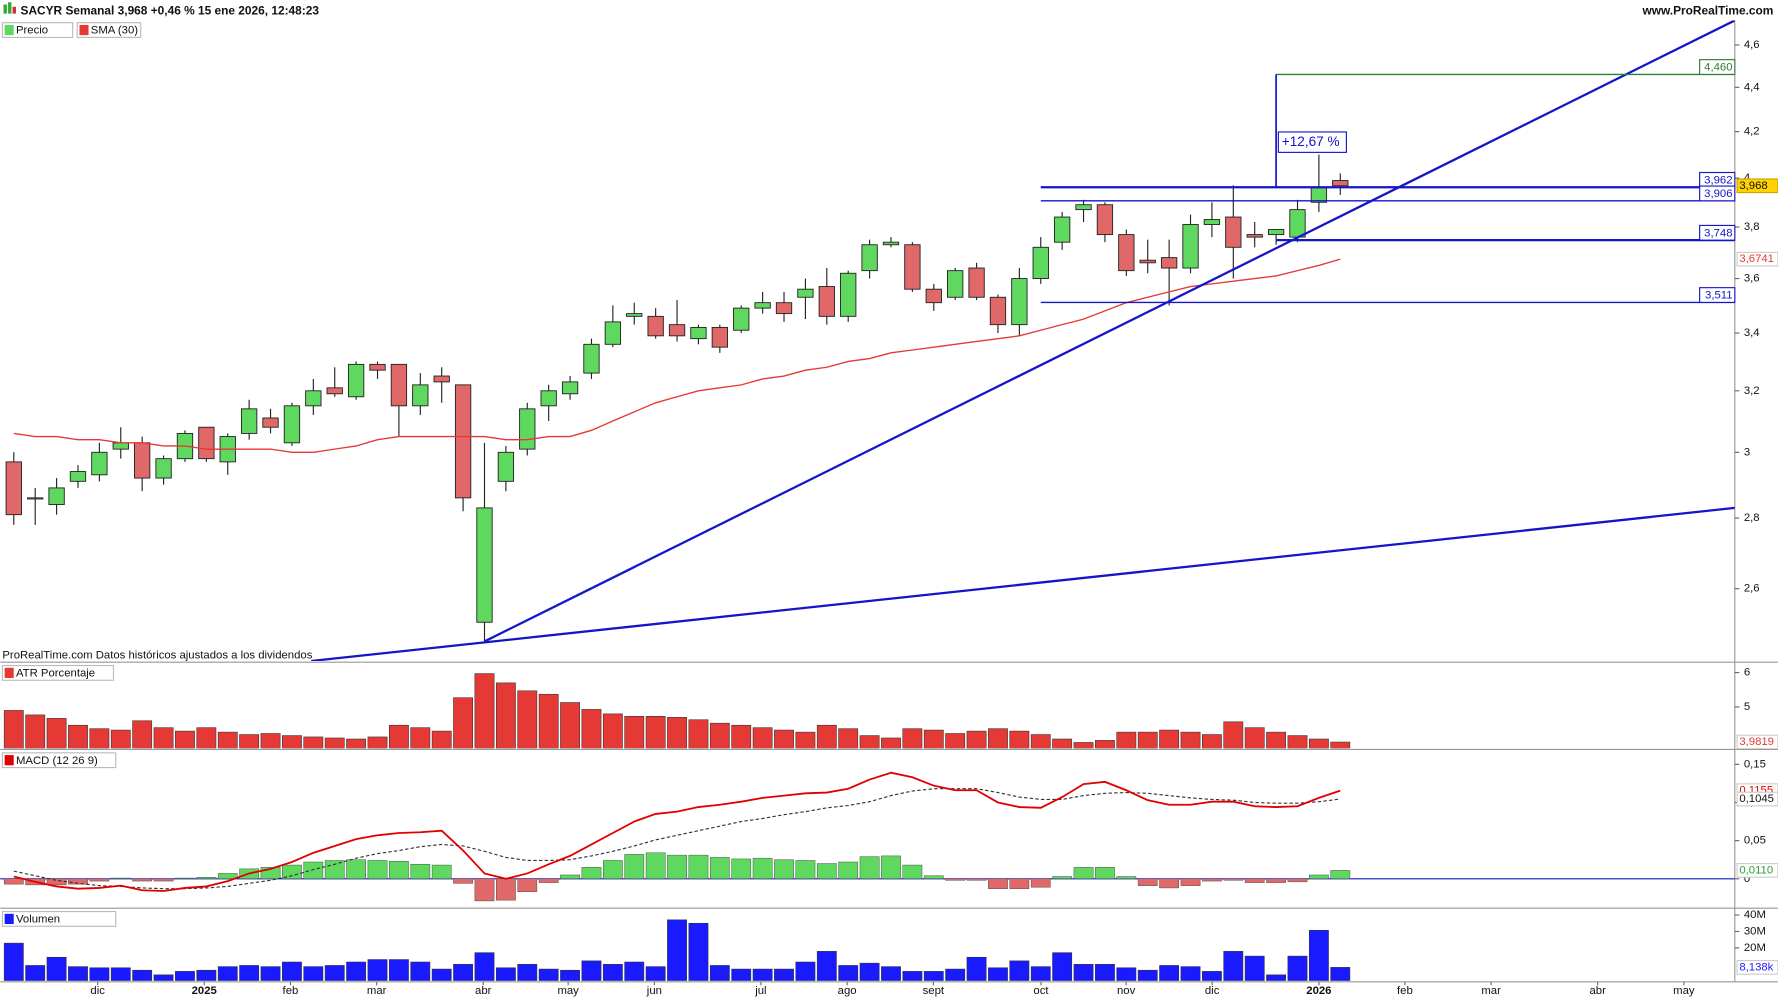 This screenshot has width=1778, height=1000. What do you see at coordinates (1752, 45) in the screenshot?
I see `y-tick-label: 4,6` at bounding box center [1752, 45].